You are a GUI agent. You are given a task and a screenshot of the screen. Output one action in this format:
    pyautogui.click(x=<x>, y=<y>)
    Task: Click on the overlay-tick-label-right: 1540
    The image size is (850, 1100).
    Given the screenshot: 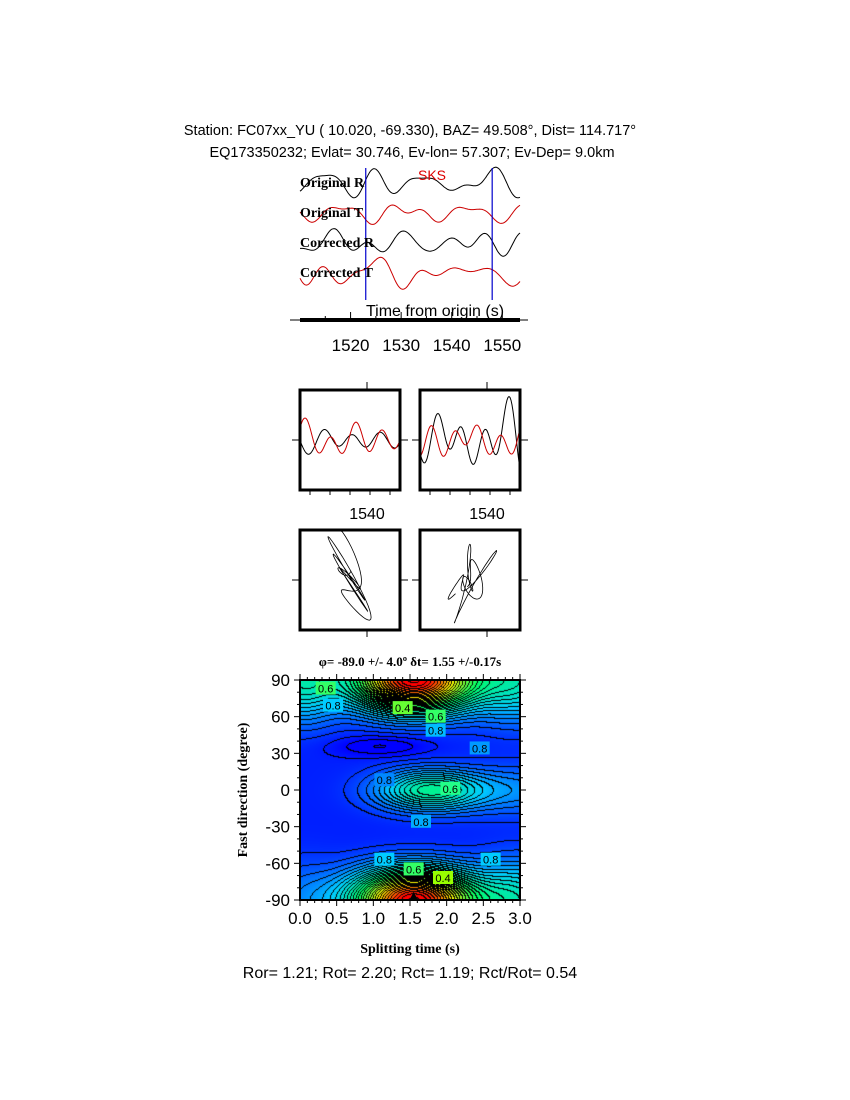 What is the action you would take?
    pyautogui.click(x=487, y=514)
    